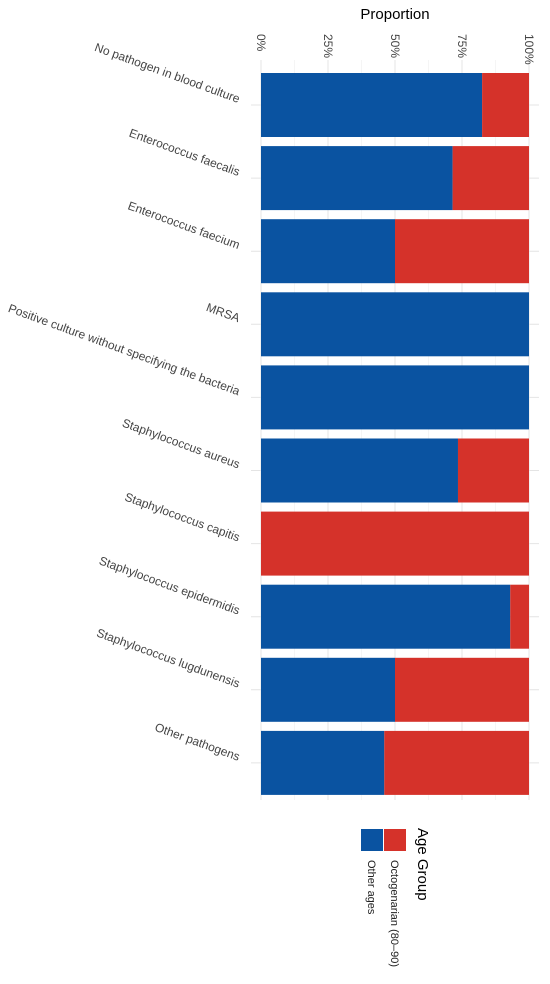 The width and height of the screenshot is (550, 984). I want to click on legend: Age Group Octogenarian (80–90) Other ages, so click(396, 897).